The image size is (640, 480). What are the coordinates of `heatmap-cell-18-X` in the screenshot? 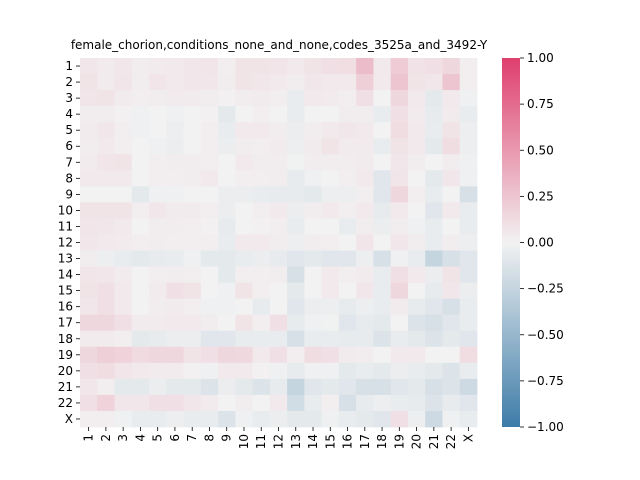 It's located at (468, 339).